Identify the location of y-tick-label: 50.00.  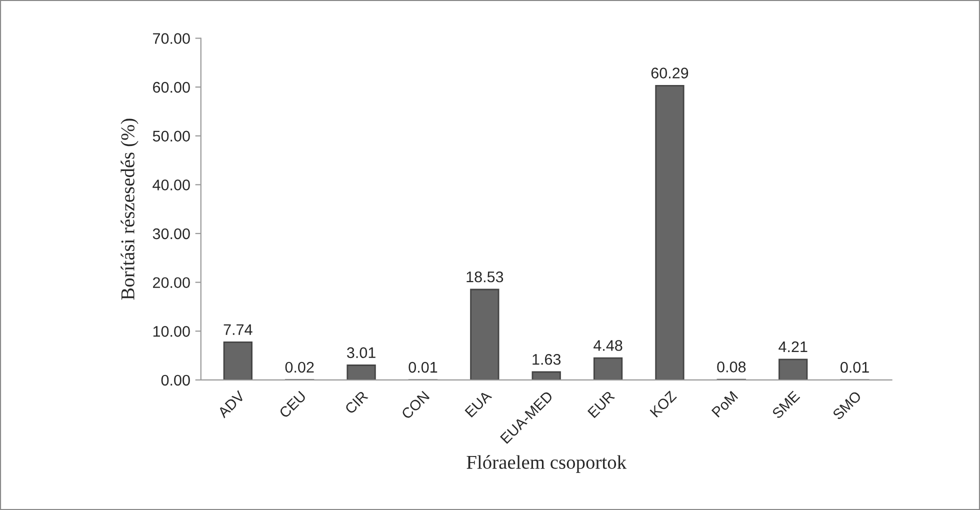
(171, 136).